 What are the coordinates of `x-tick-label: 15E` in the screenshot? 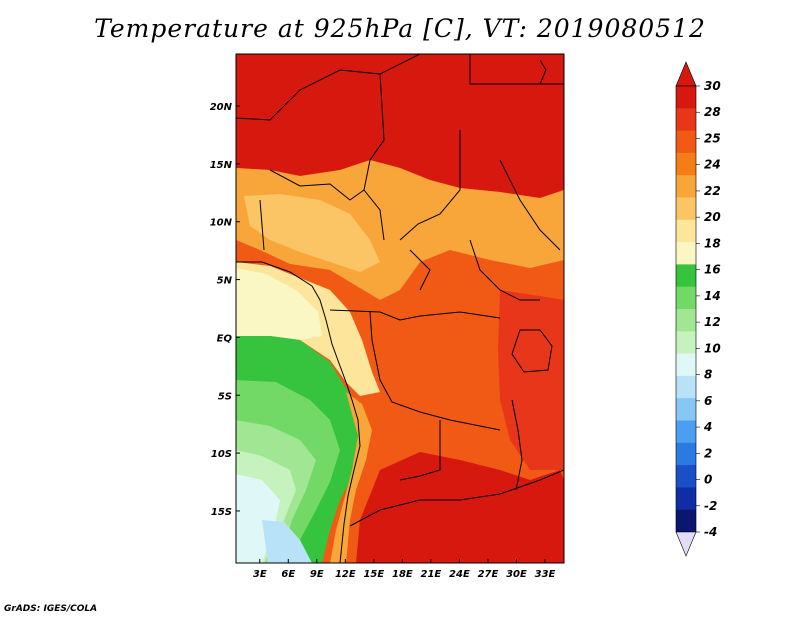 It's located at (373, 574).